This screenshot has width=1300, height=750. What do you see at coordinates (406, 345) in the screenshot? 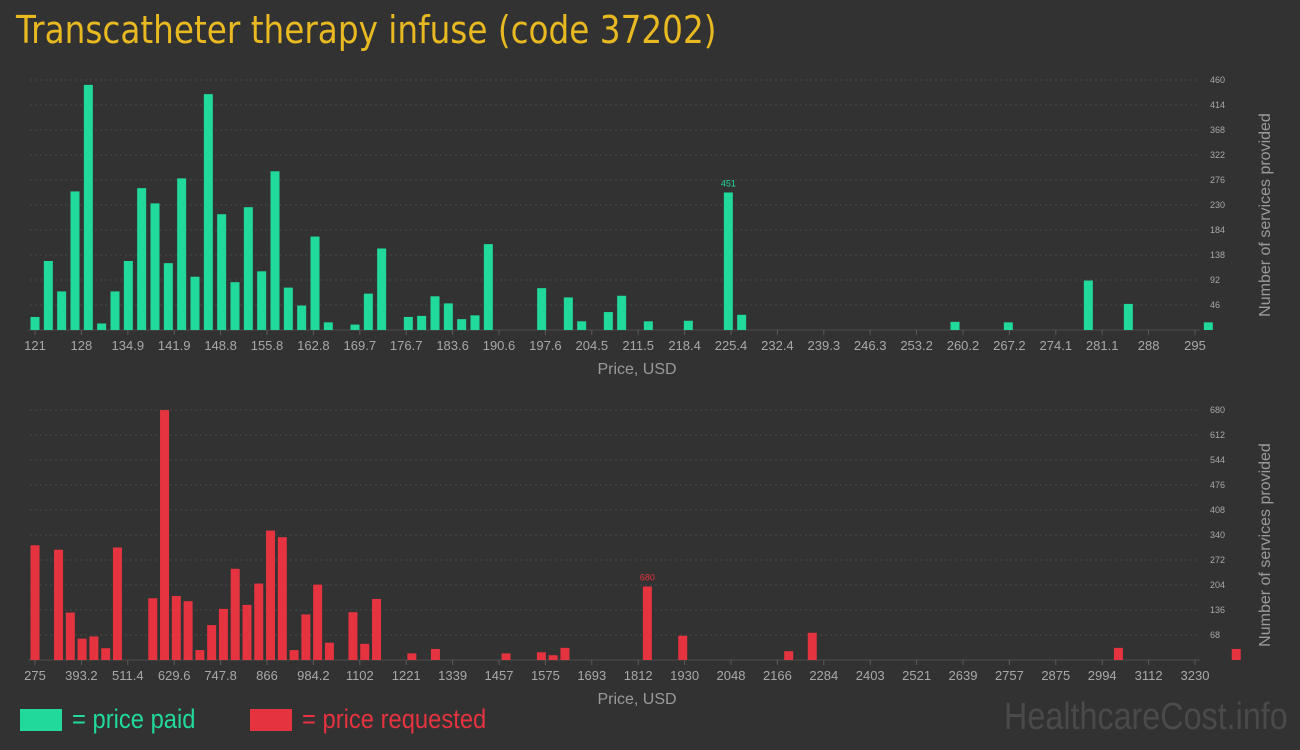
I see `x-tick-label: 176.7` at bounding box center [406, 345].